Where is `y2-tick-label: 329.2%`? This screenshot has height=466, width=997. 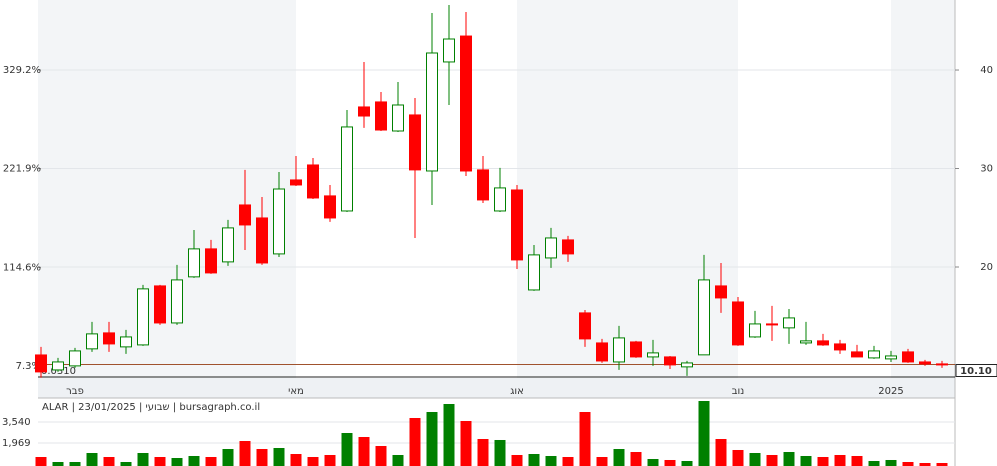 y2-tick-label: 329.2% is located at coordinates (22, 70).